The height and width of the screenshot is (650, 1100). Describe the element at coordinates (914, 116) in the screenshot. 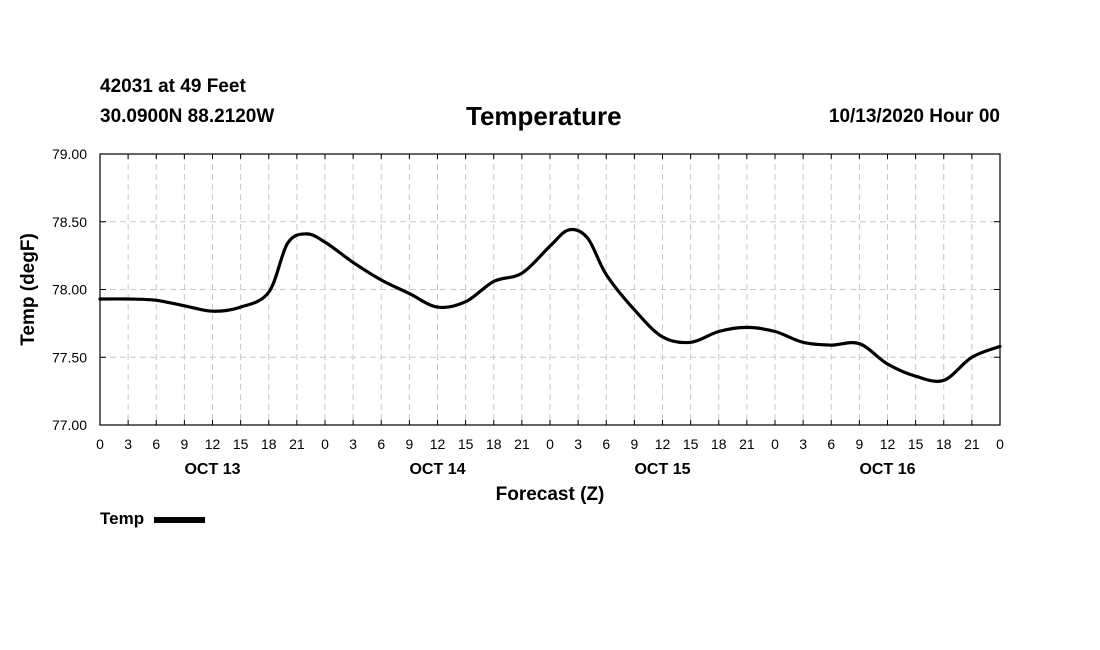

I see `run-time-label: 10/13/2020 Hour 00` at that location.